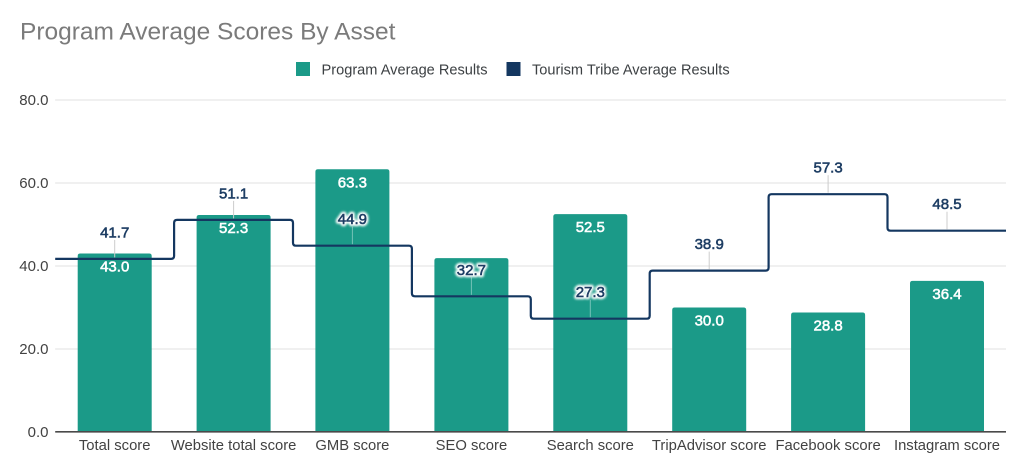 The height and width of the screenshot is (473, 1024). I want to click on svg-text: 38.9, so click(709, 244).